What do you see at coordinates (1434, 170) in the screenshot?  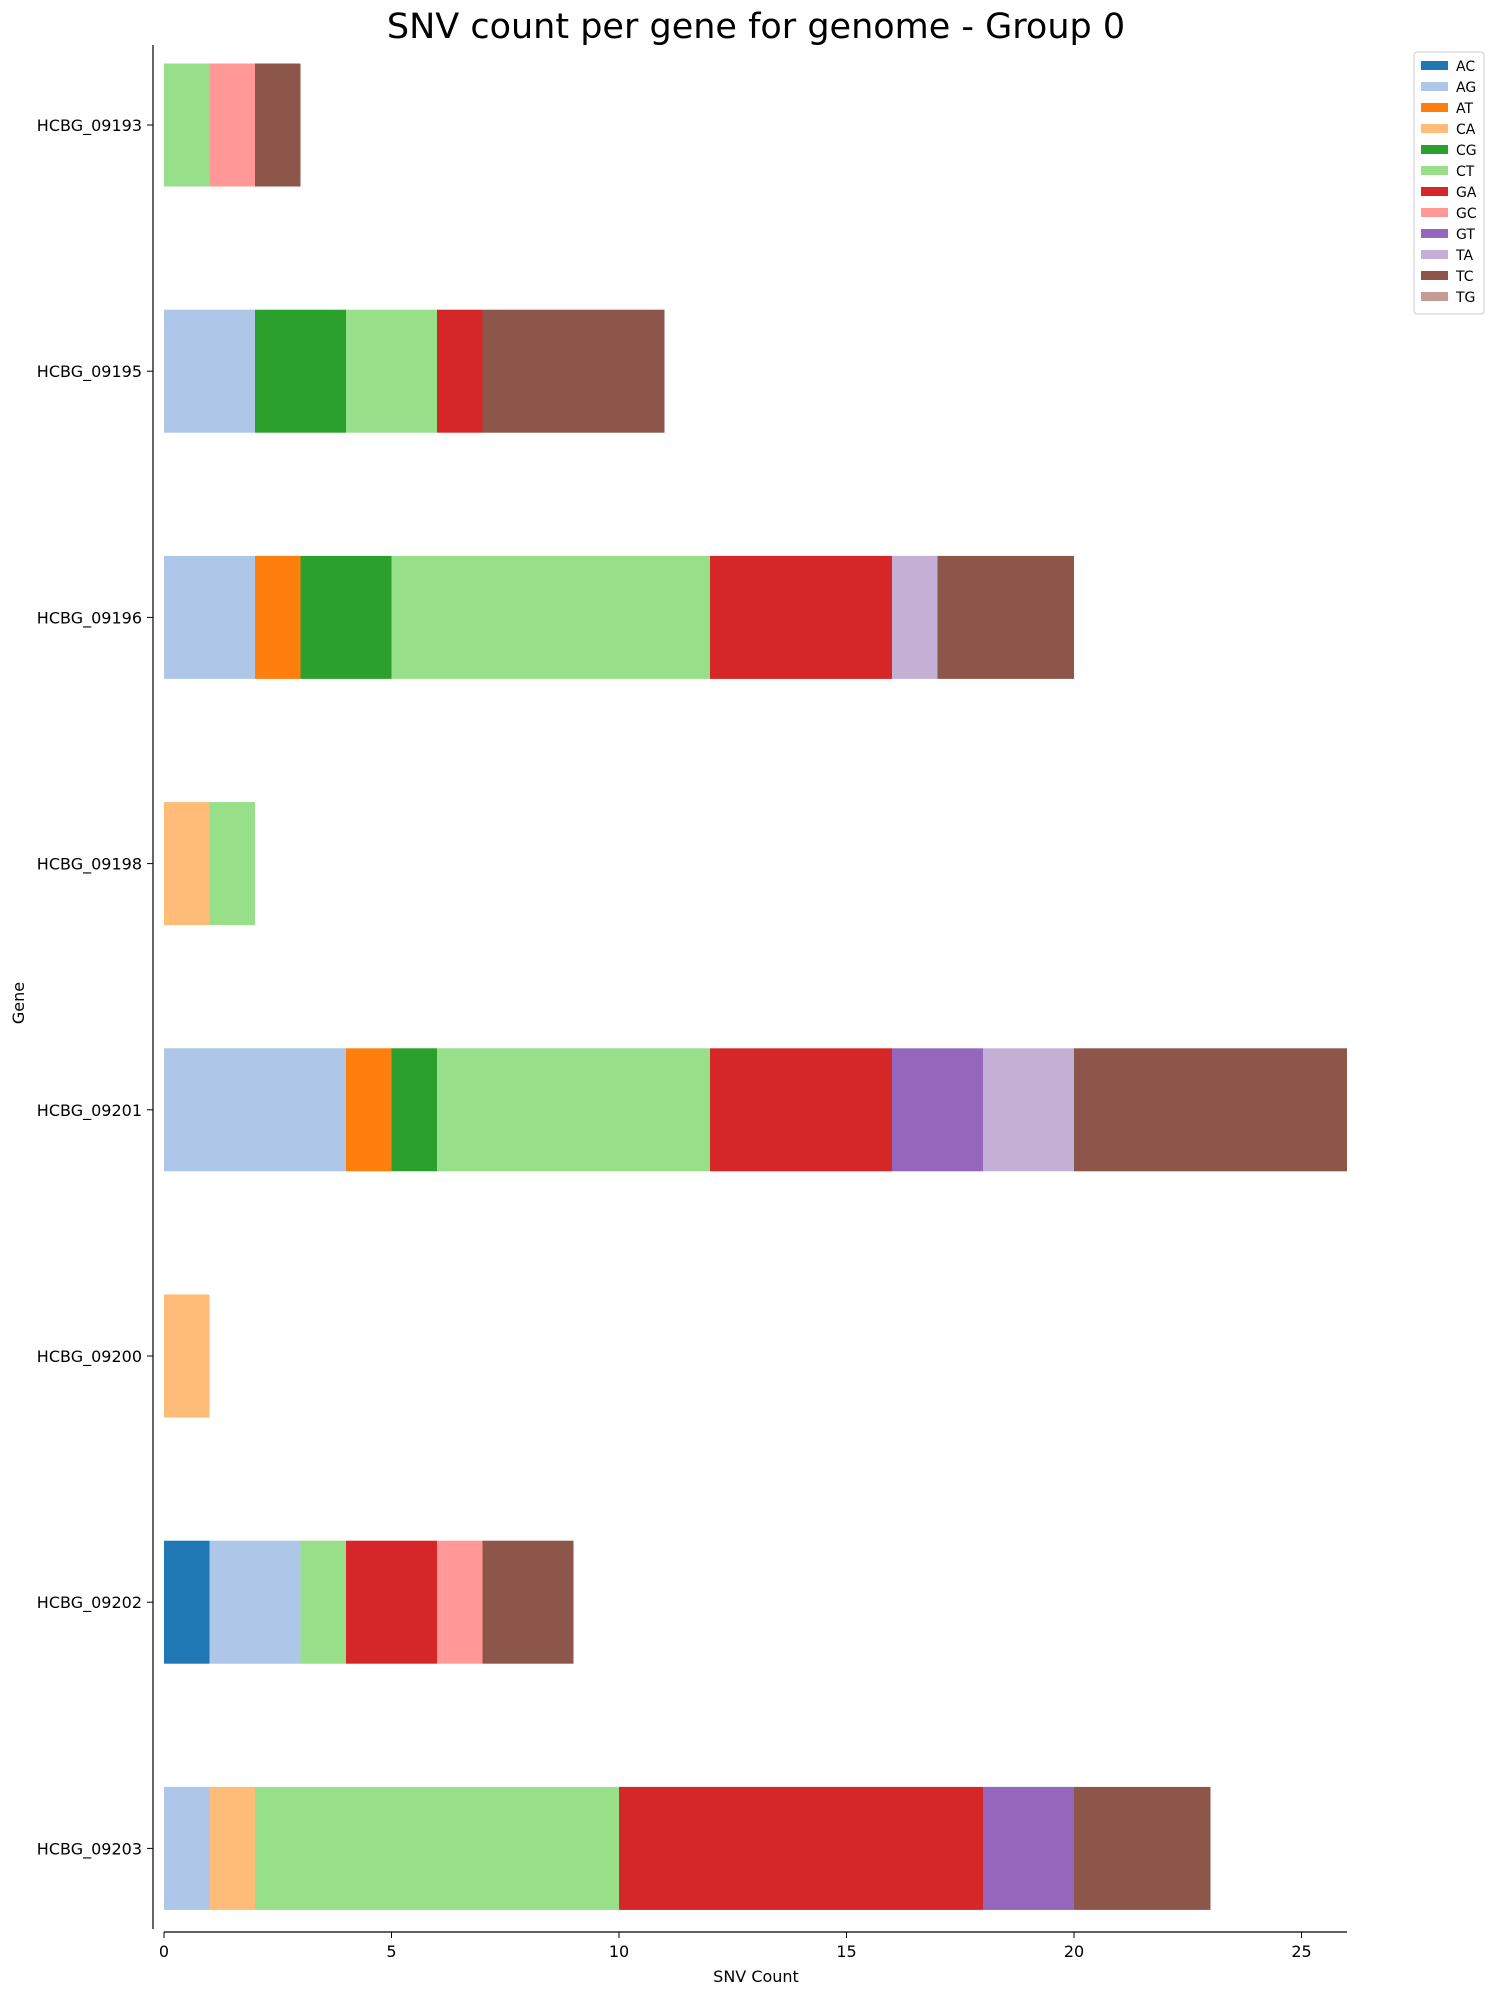 I see `legend-swatch-CT` at bounding box center [1434, 170].